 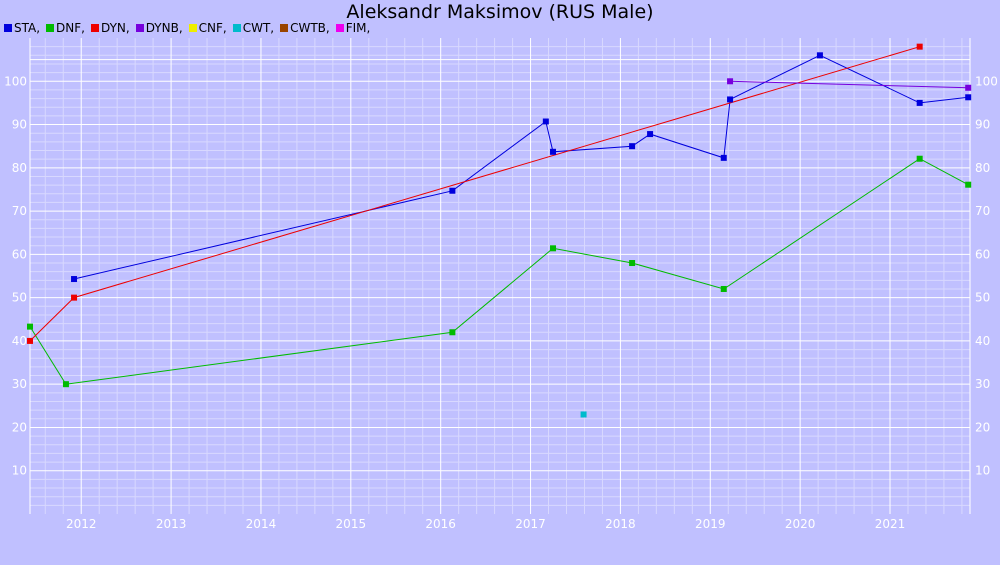 What do you see at coordinates (19, 168) in the screenshot?
I see `y-tick-label-left: 80` at bounding box center [19, 168].